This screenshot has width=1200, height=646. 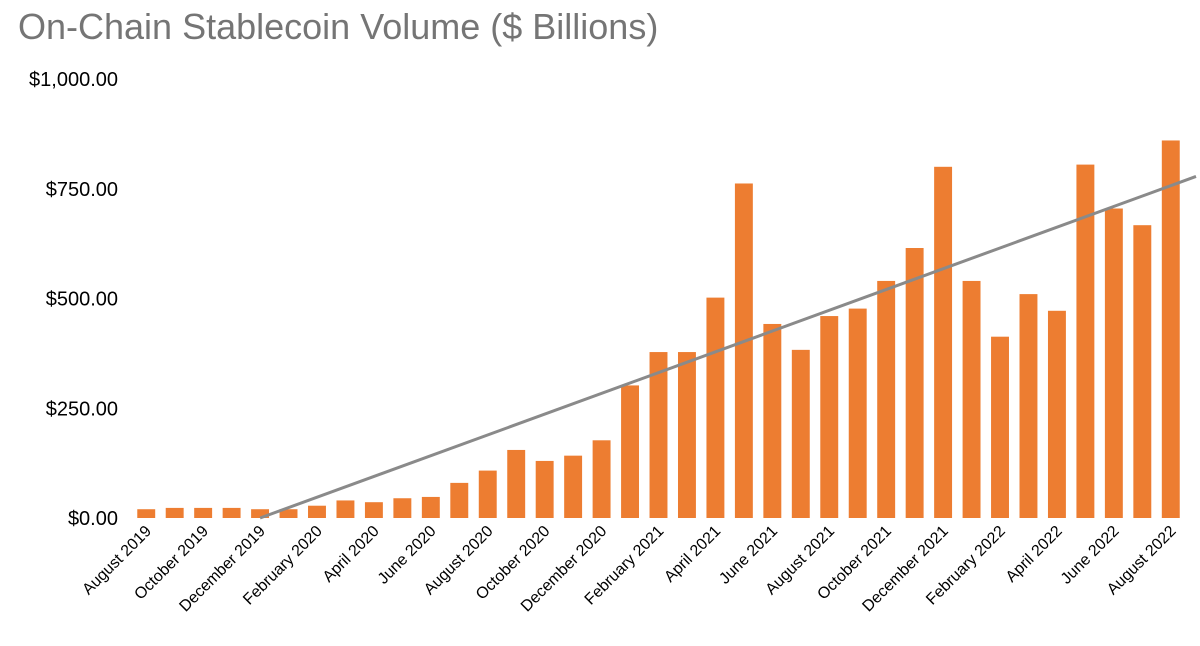 I want to click on y-tick-label: $1,000.00, so click(x=73, y=80).